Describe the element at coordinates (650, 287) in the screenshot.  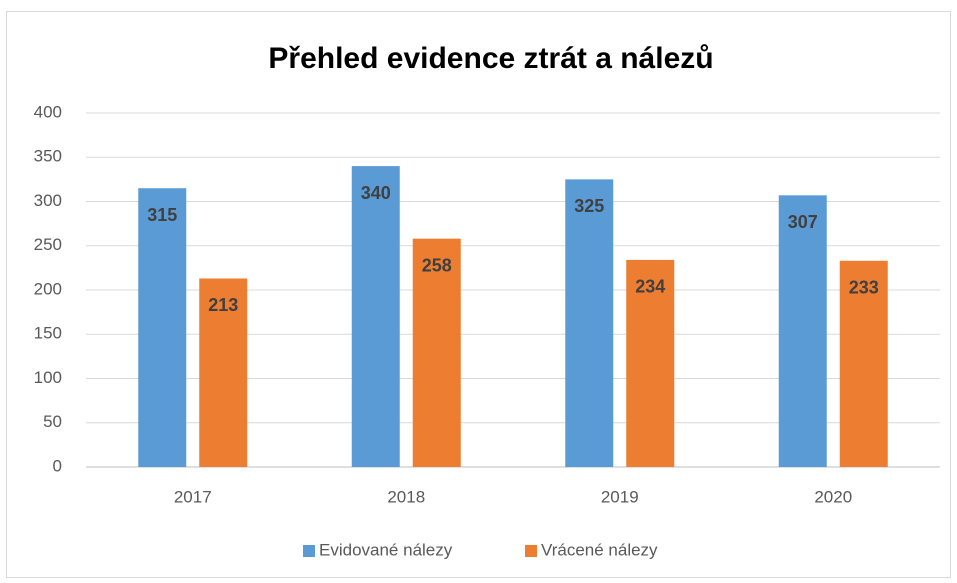
I see `data-label: 234` at that location.